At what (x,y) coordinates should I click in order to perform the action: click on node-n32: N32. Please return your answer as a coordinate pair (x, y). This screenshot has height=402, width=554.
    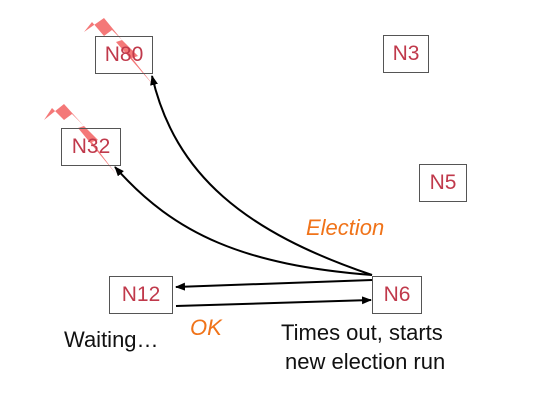
    Looking at the image, I should click on (91, 147).